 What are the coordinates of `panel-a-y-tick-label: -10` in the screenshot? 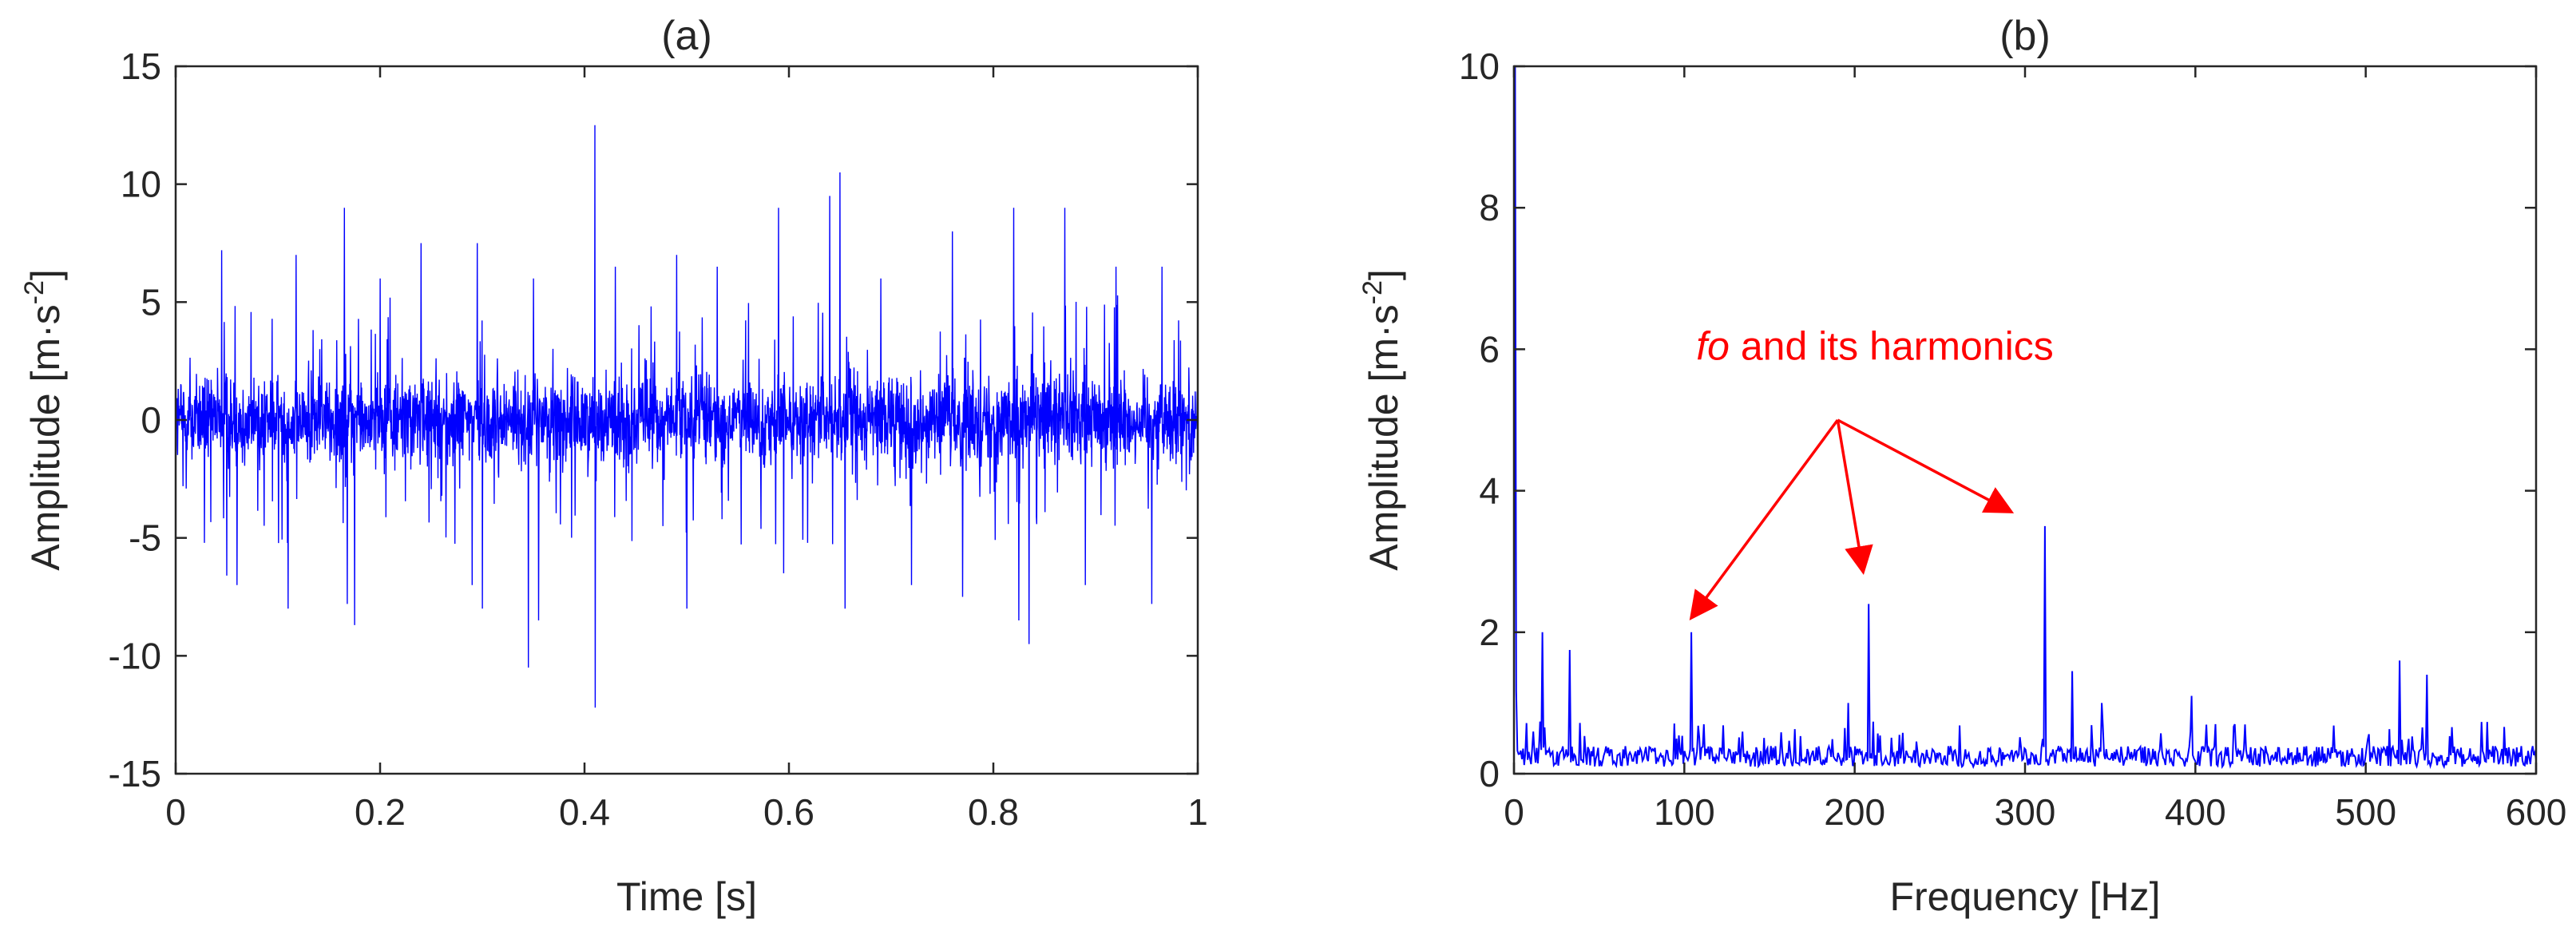 It's located at (135, 655).